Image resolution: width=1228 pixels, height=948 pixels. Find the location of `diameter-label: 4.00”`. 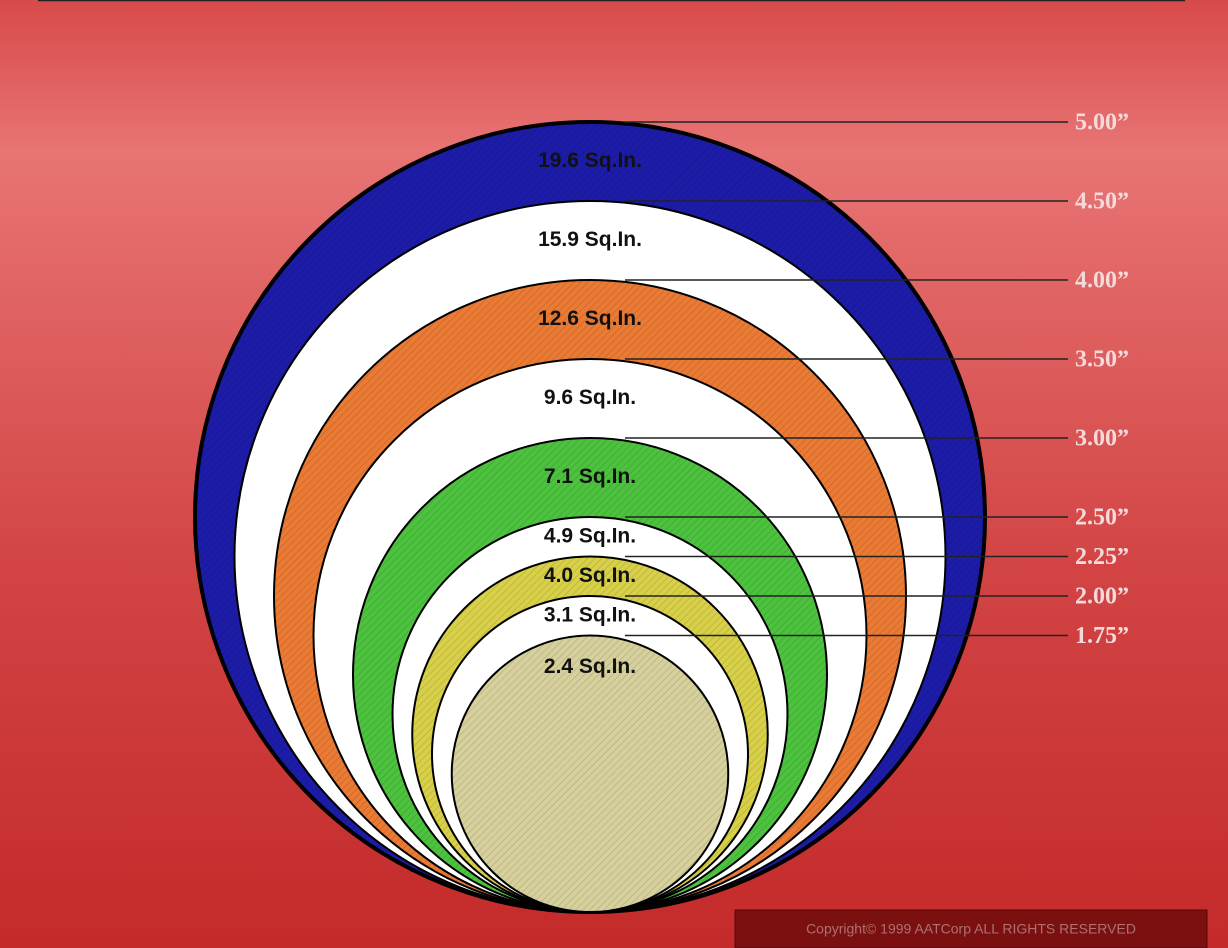

diameter-label: 4.00” is located at coordinates (1102, 281).